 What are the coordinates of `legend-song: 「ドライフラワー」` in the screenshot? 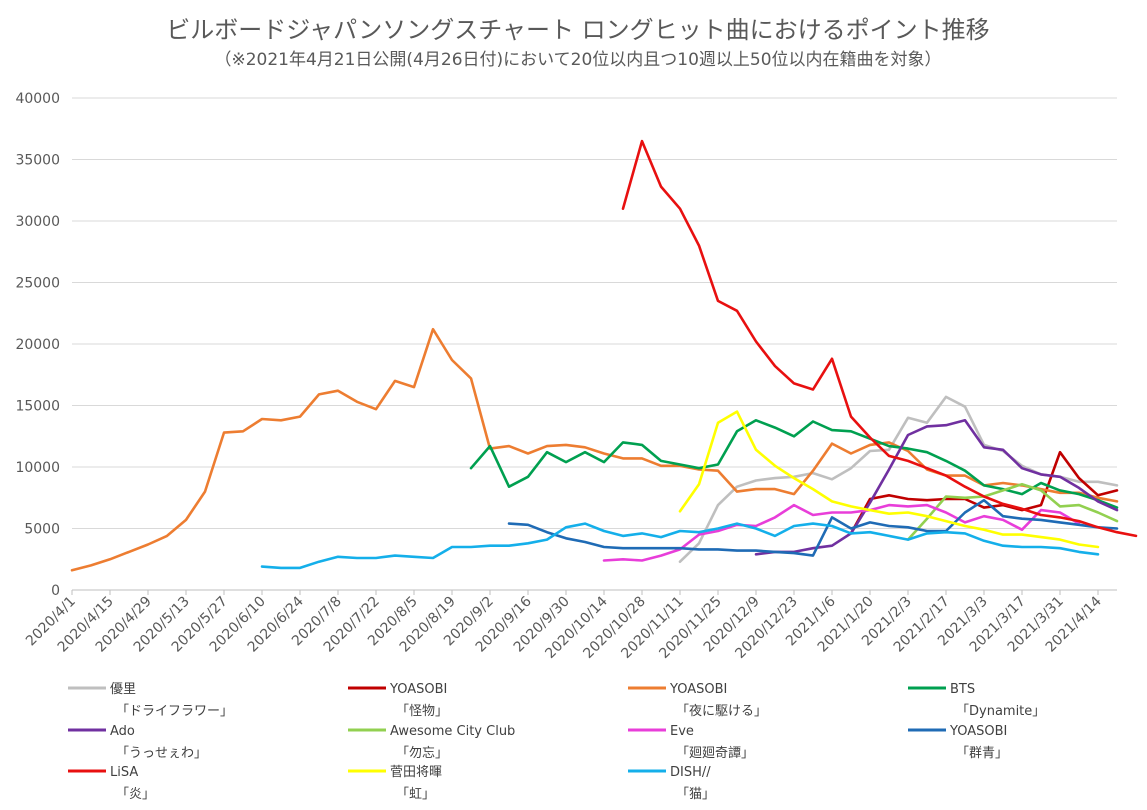 It's located at (174, 711).